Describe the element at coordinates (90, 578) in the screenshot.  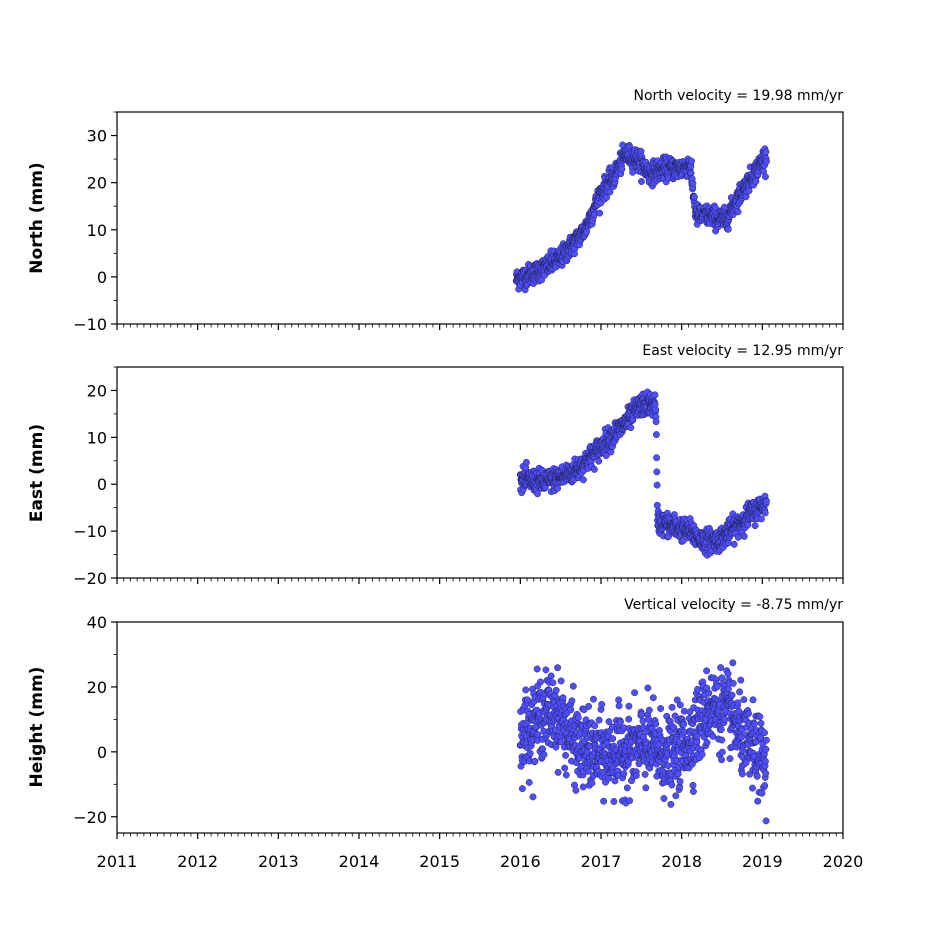
I see `y-tick-label: −20` at that location.